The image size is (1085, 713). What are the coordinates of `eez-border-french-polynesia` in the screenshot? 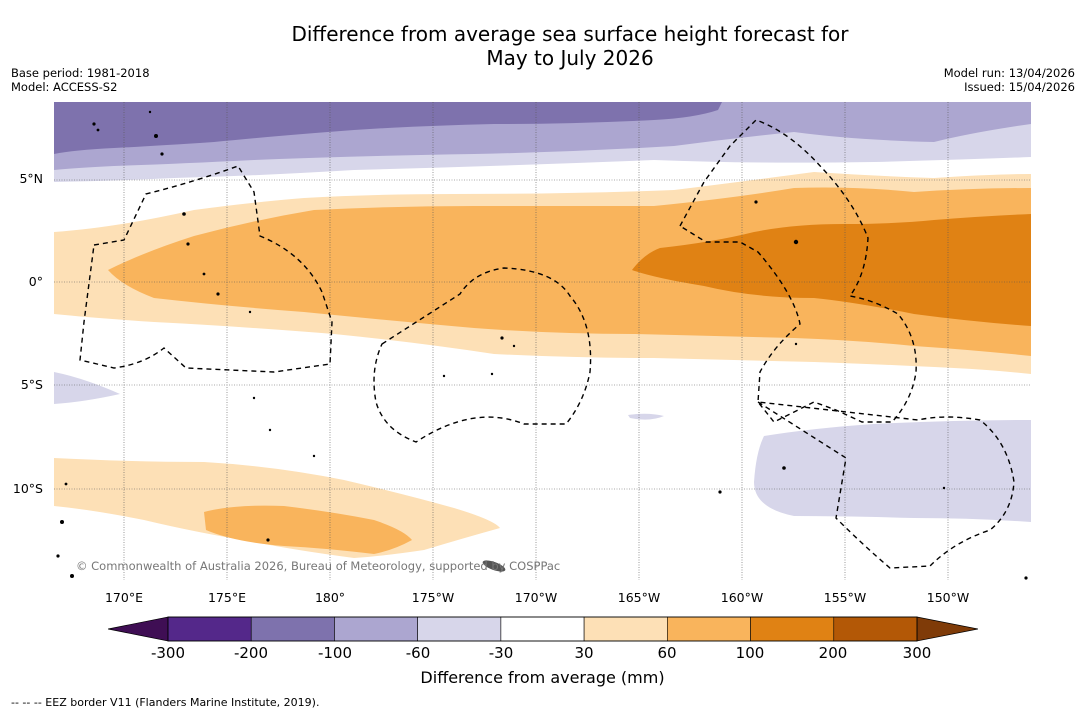 It's located at (886, 485).